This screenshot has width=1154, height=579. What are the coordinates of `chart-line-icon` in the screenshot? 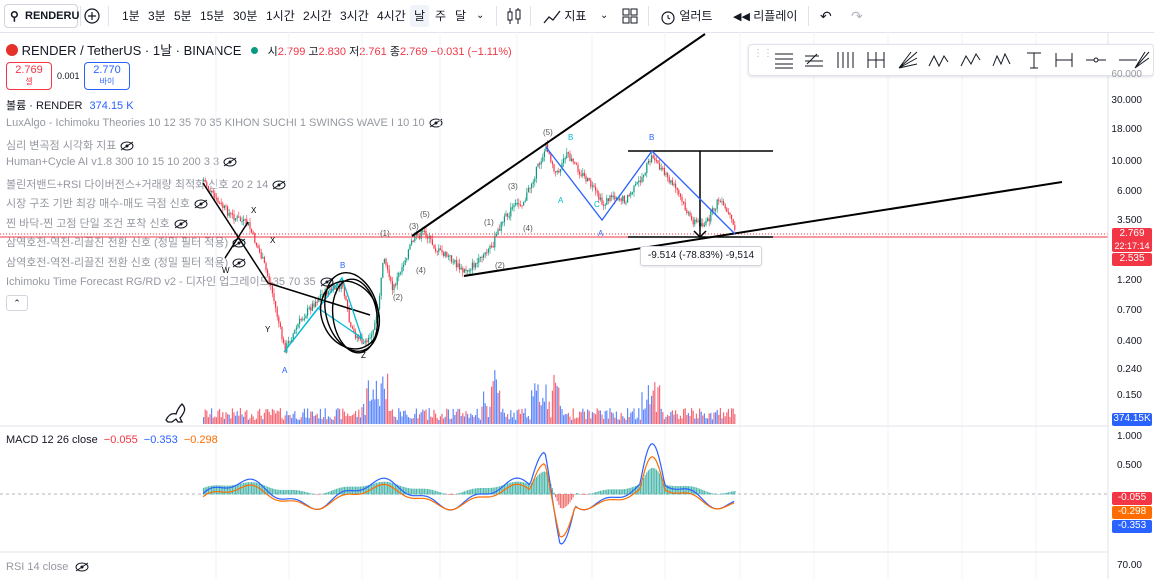 It's located at (552, 17).